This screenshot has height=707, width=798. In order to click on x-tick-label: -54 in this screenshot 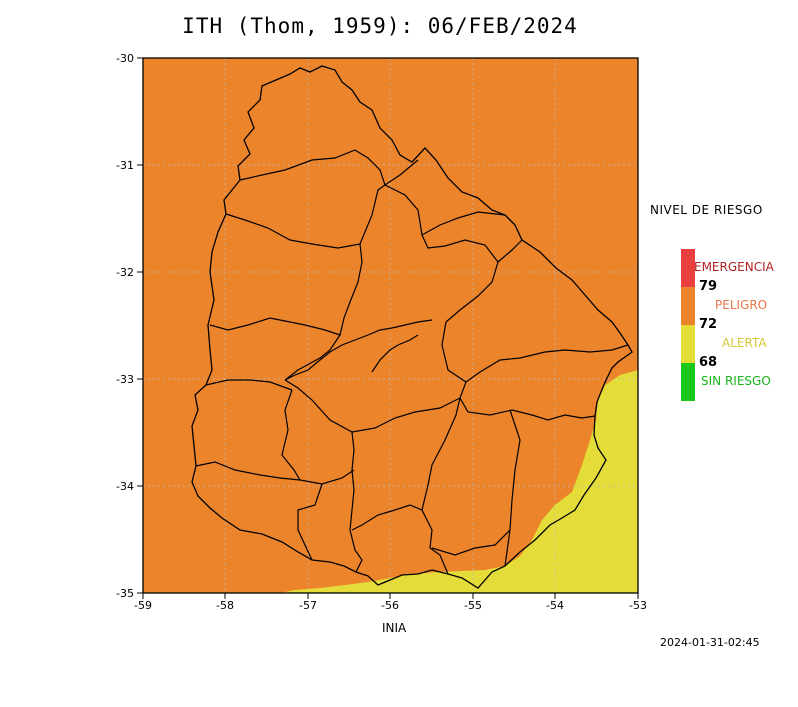, I will do `click(555, 605)`.